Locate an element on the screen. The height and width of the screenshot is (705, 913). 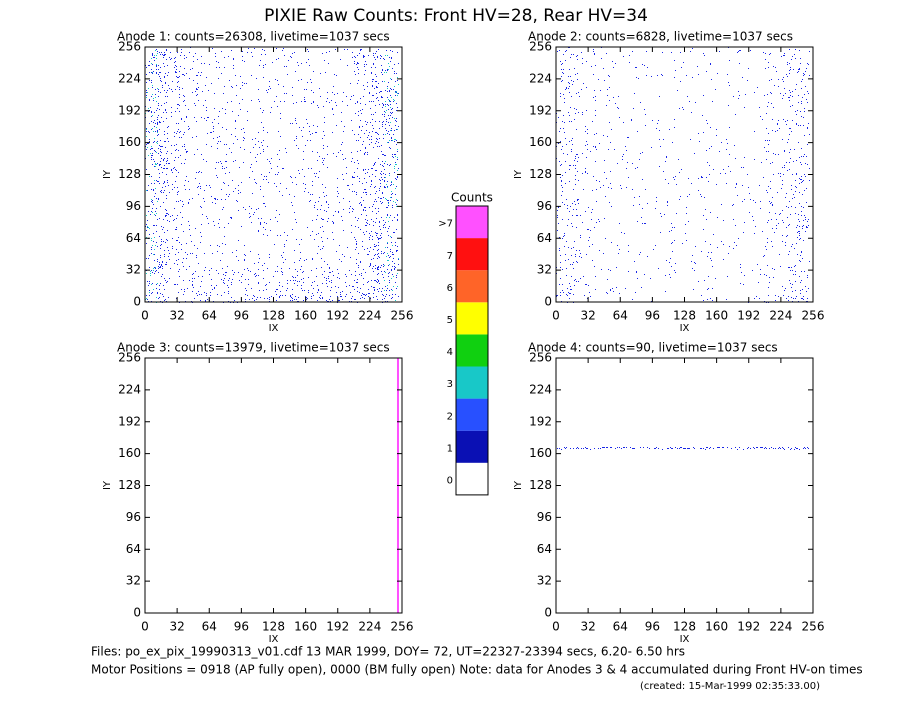
panel-title: Anode 4: counts=90, livetime=1037 secs is located at coordinates (653, 348).